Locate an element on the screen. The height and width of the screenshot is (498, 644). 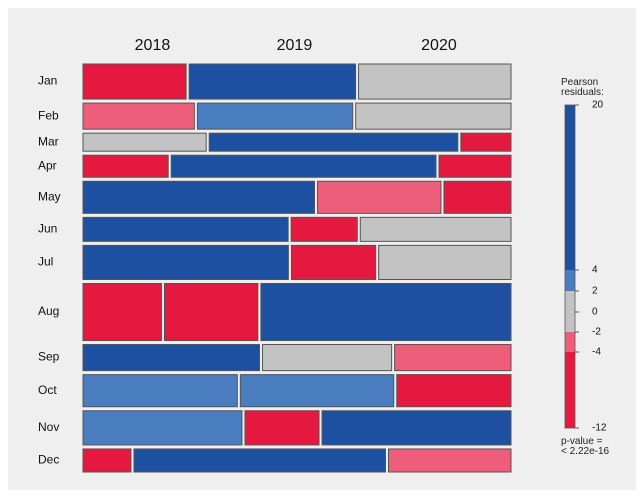
legend-frame is located at coordinates (570, 266).